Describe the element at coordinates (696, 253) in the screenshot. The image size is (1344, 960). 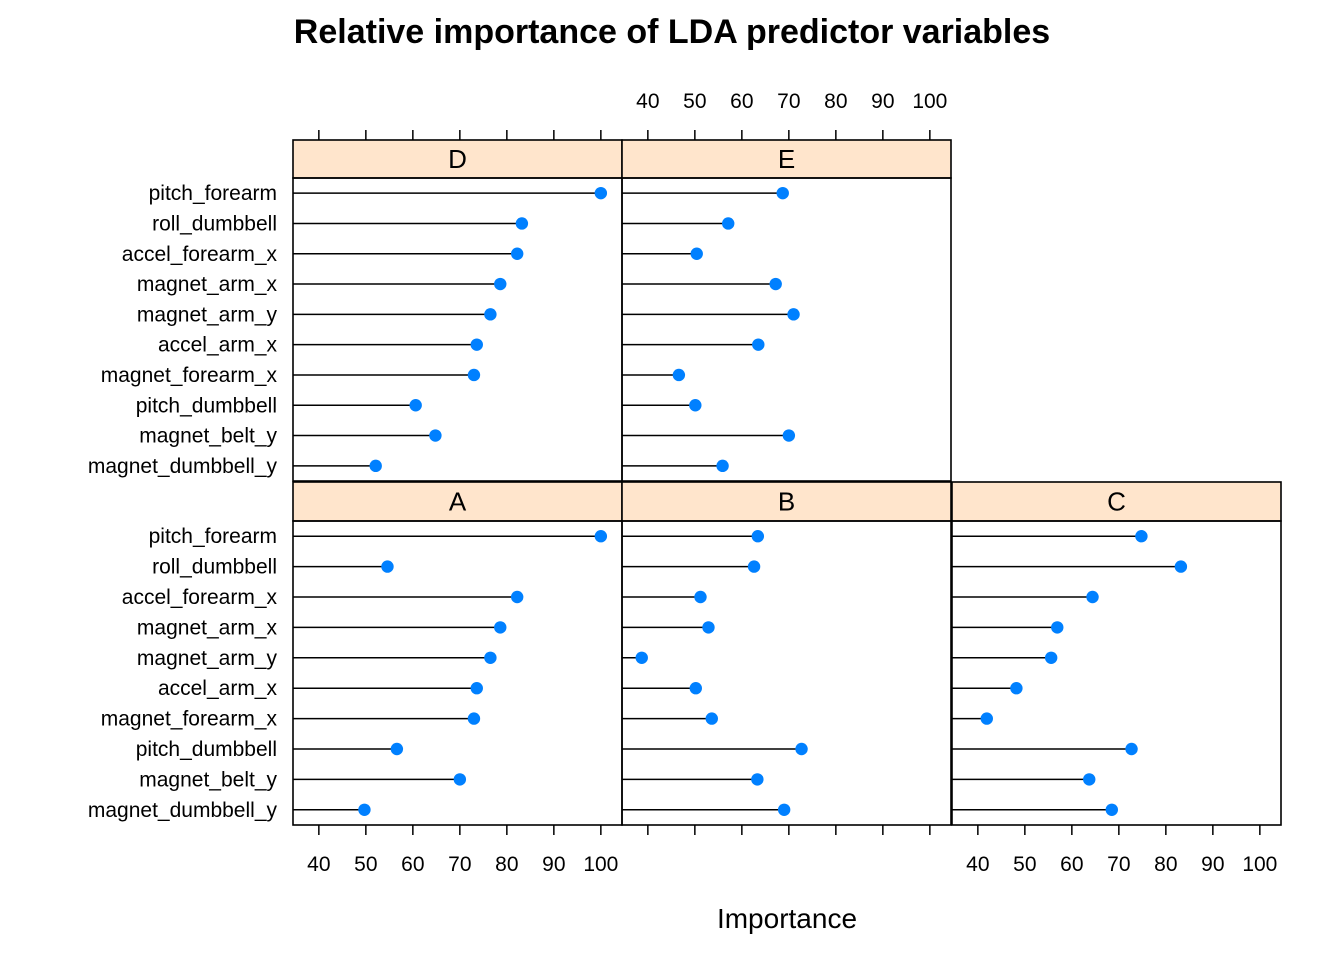
I see `point-E-accel_forearm_x` at that location.